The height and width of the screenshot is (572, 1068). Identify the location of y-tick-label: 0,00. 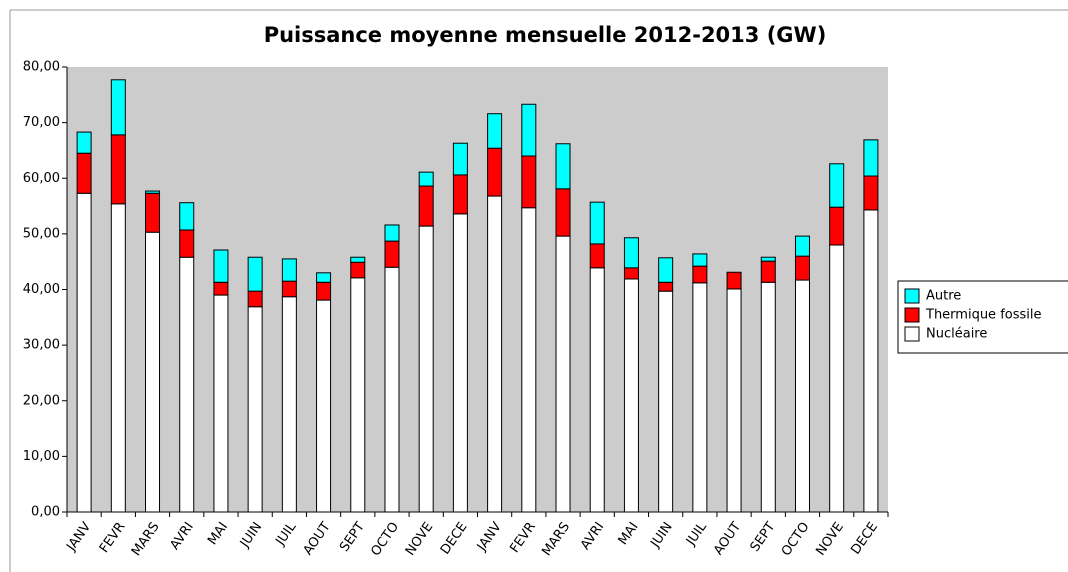
(45, 512).